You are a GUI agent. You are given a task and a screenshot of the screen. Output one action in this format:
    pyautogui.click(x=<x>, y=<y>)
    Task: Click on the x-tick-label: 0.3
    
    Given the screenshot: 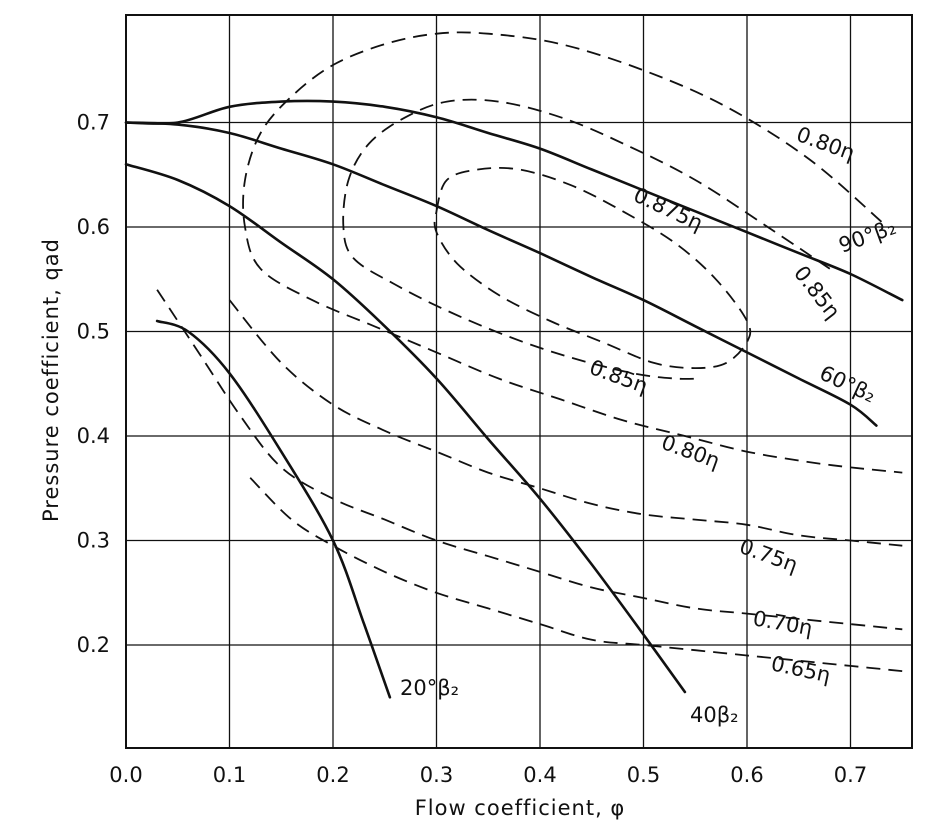 What is the action you would take?
    pyautogui.click(x=436, y=775)
    